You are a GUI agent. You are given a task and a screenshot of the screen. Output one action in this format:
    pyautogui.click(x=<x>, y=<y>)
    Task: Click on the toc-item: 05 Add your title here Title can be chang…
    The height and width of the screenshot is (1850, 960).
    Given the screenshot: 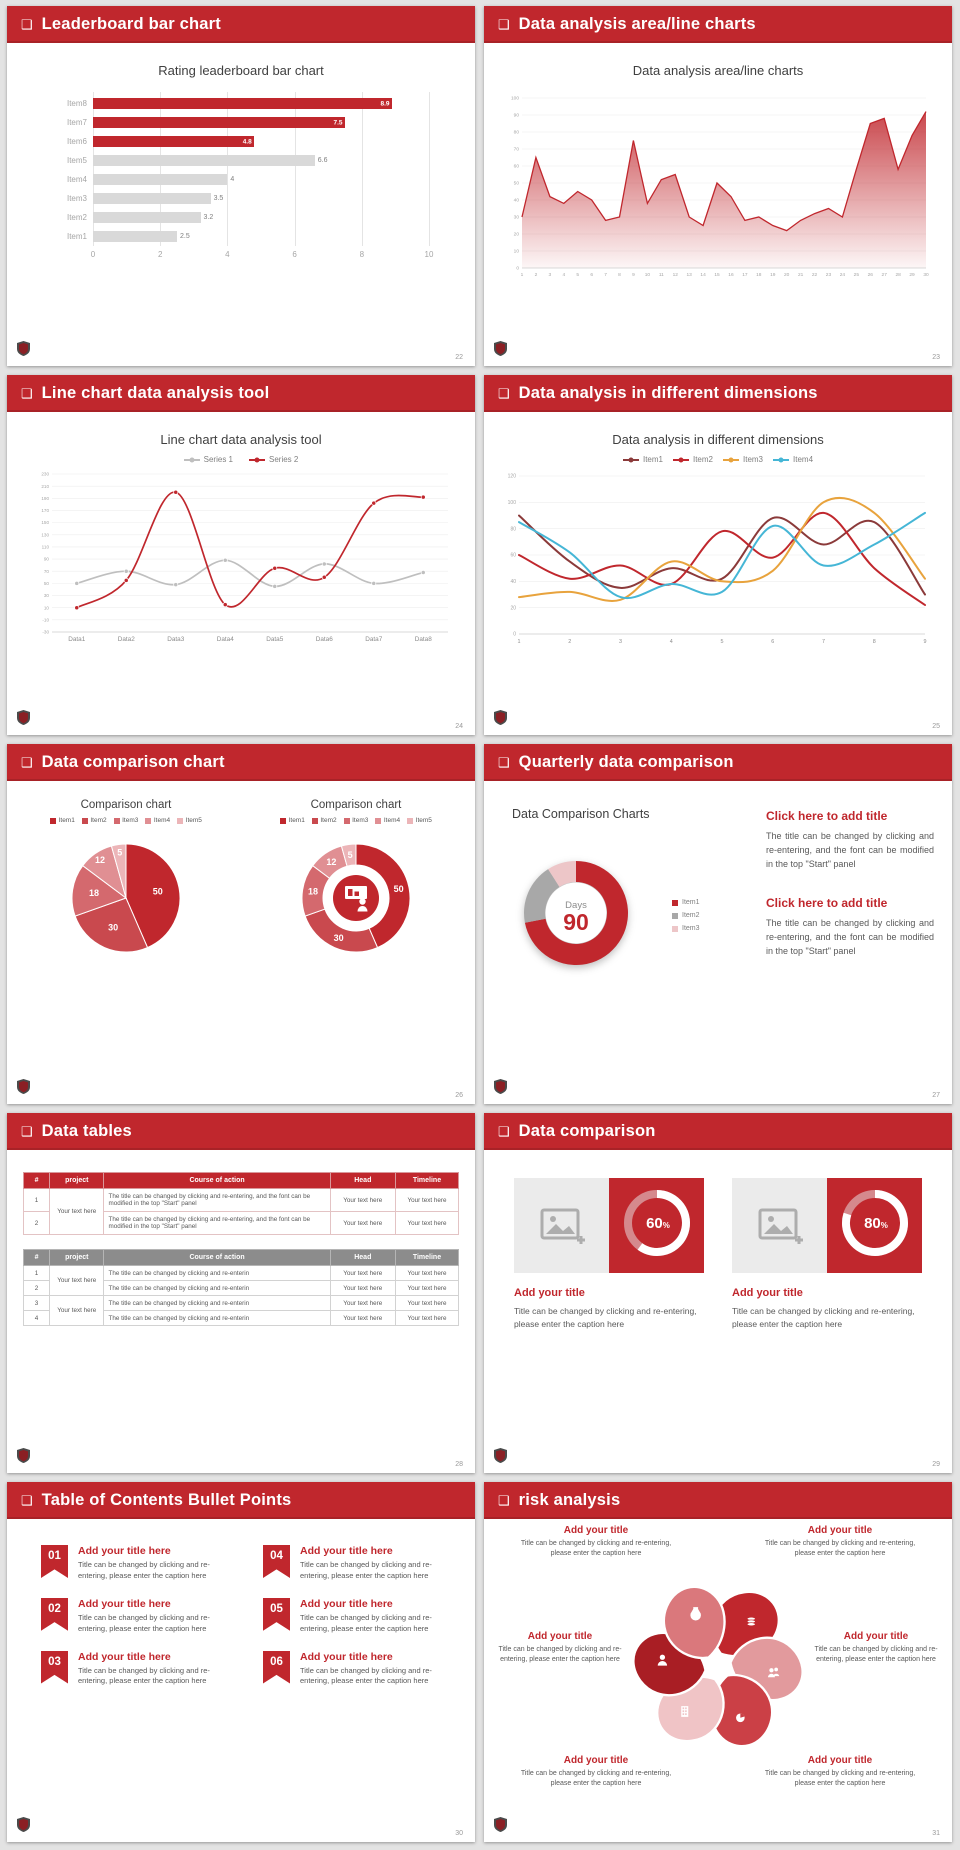 What is the action you would take?
    pyautogui.click(x=352, y=1616)
    